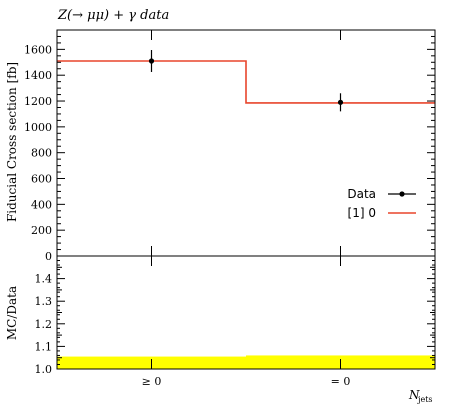  What do you see at coordinates (12, 313) in the screenshot?
I see `ratio-y-axis-label: MC/Data` at bounding box center [12, 313].